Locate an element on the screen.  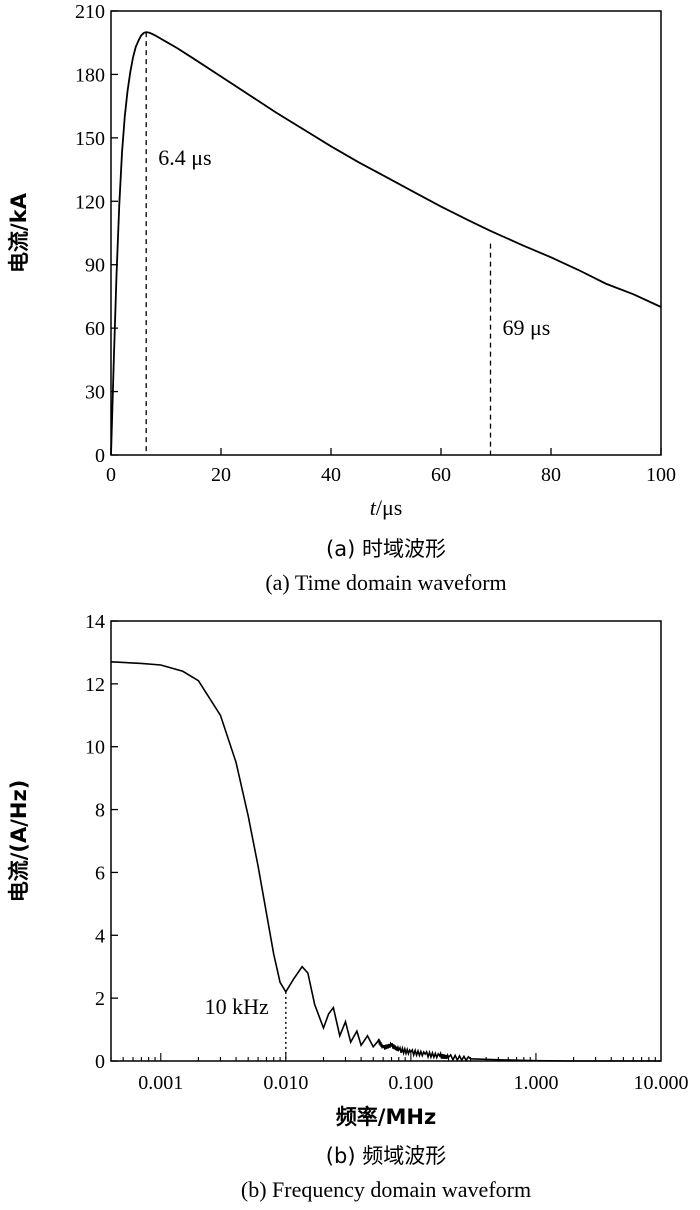
panel-a-x-tick-label: 0 is located at coordinates (111, 475).